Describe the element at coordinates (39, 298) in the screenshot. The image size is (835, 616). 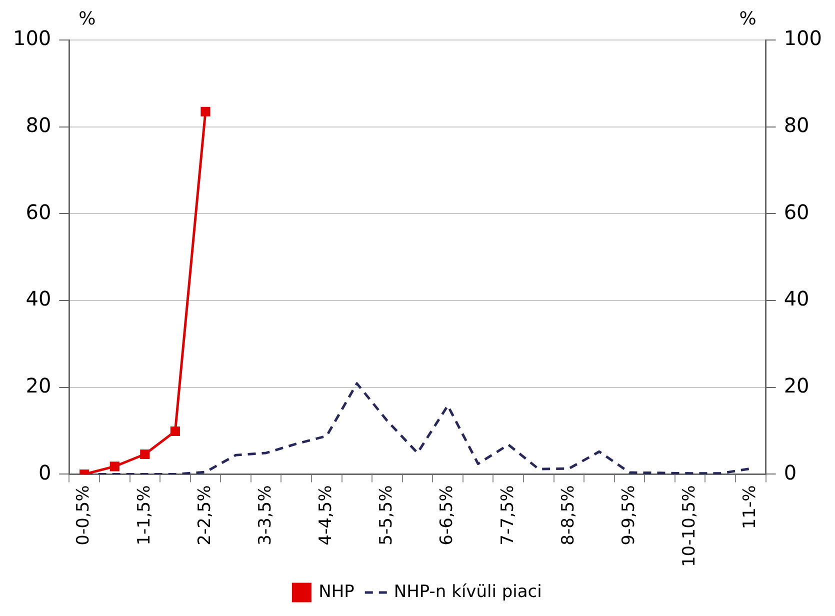
I see `y-tick-label: 40` at that location.